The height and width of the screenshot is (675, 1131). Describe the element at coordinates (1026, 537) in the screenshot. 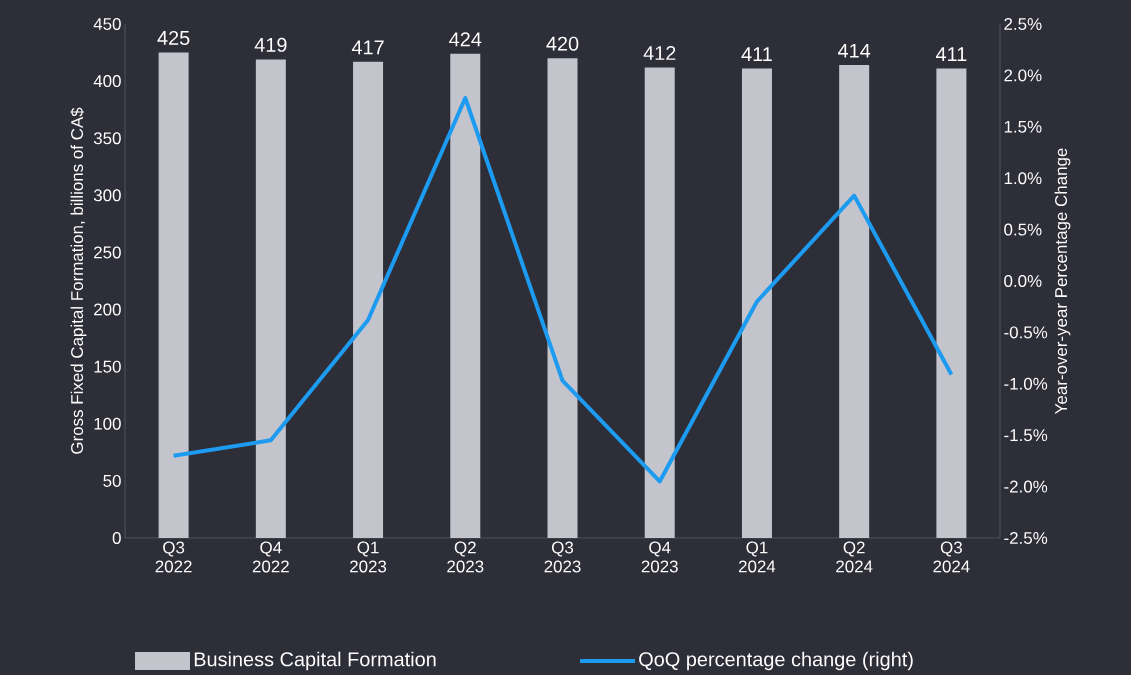

I see `y2-tick-label: -2.5%` at that location.